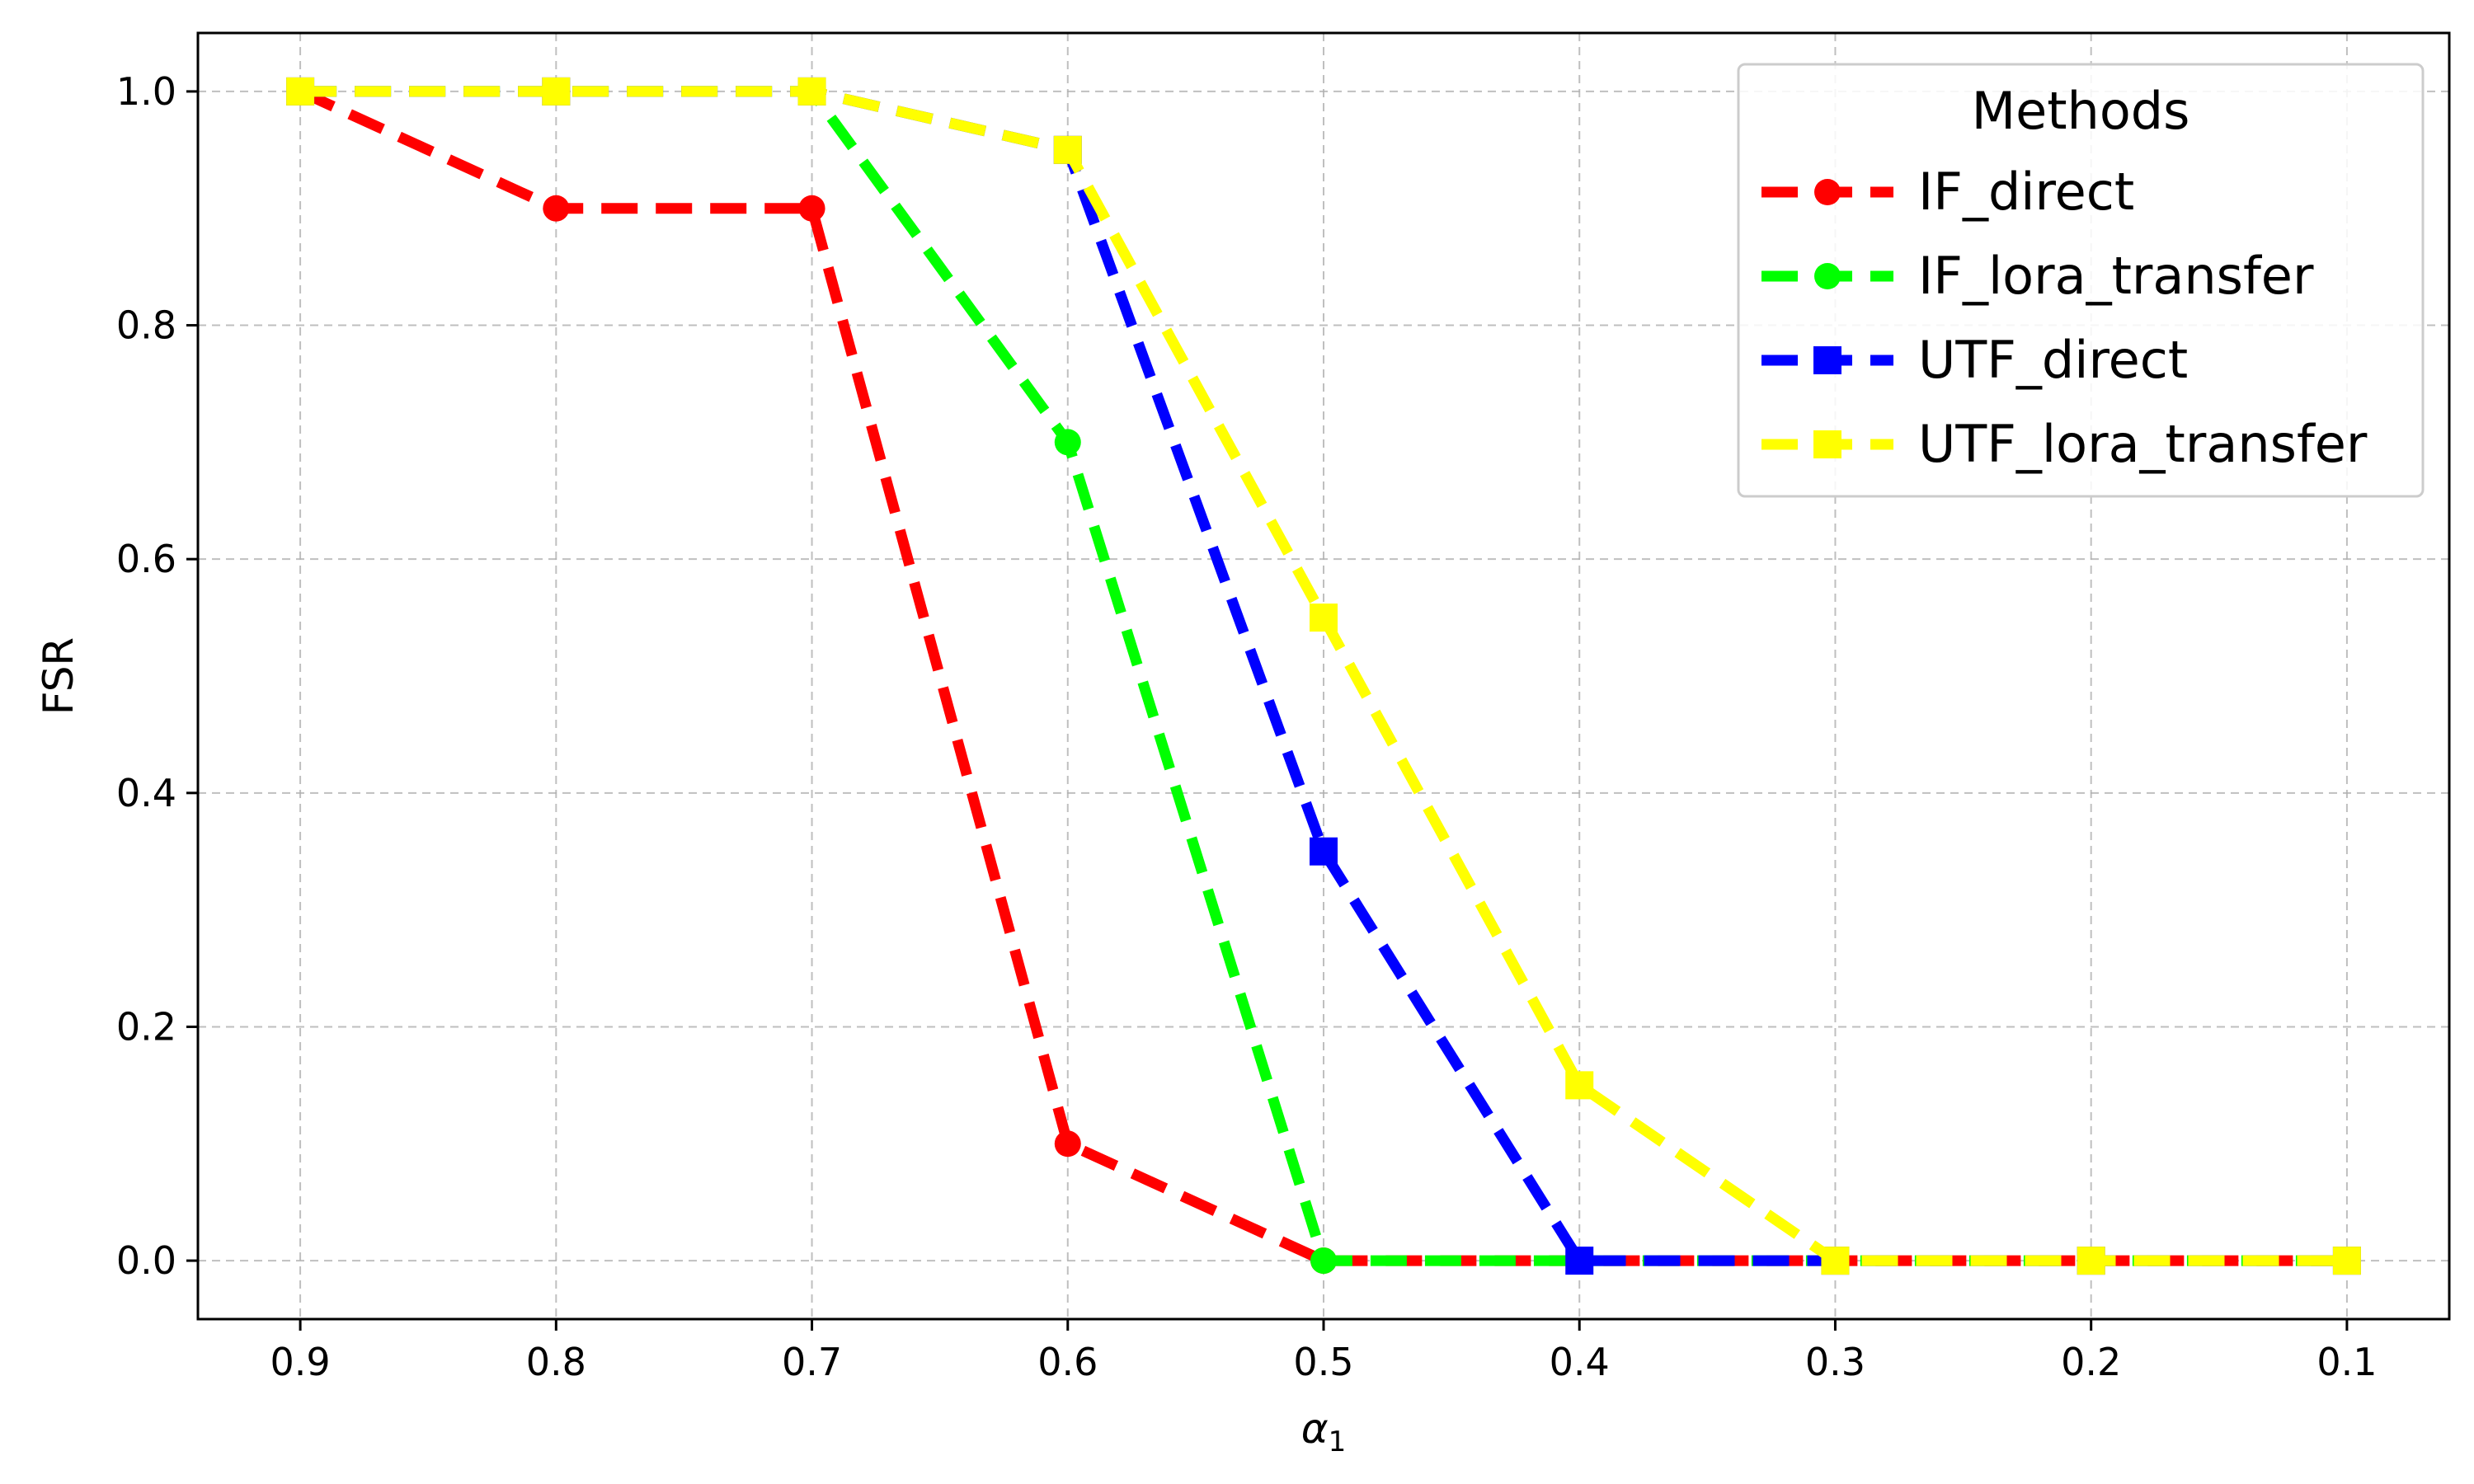  I want to click on legend-item-UTF_direct: UTF_direct, so click(1974, 360).